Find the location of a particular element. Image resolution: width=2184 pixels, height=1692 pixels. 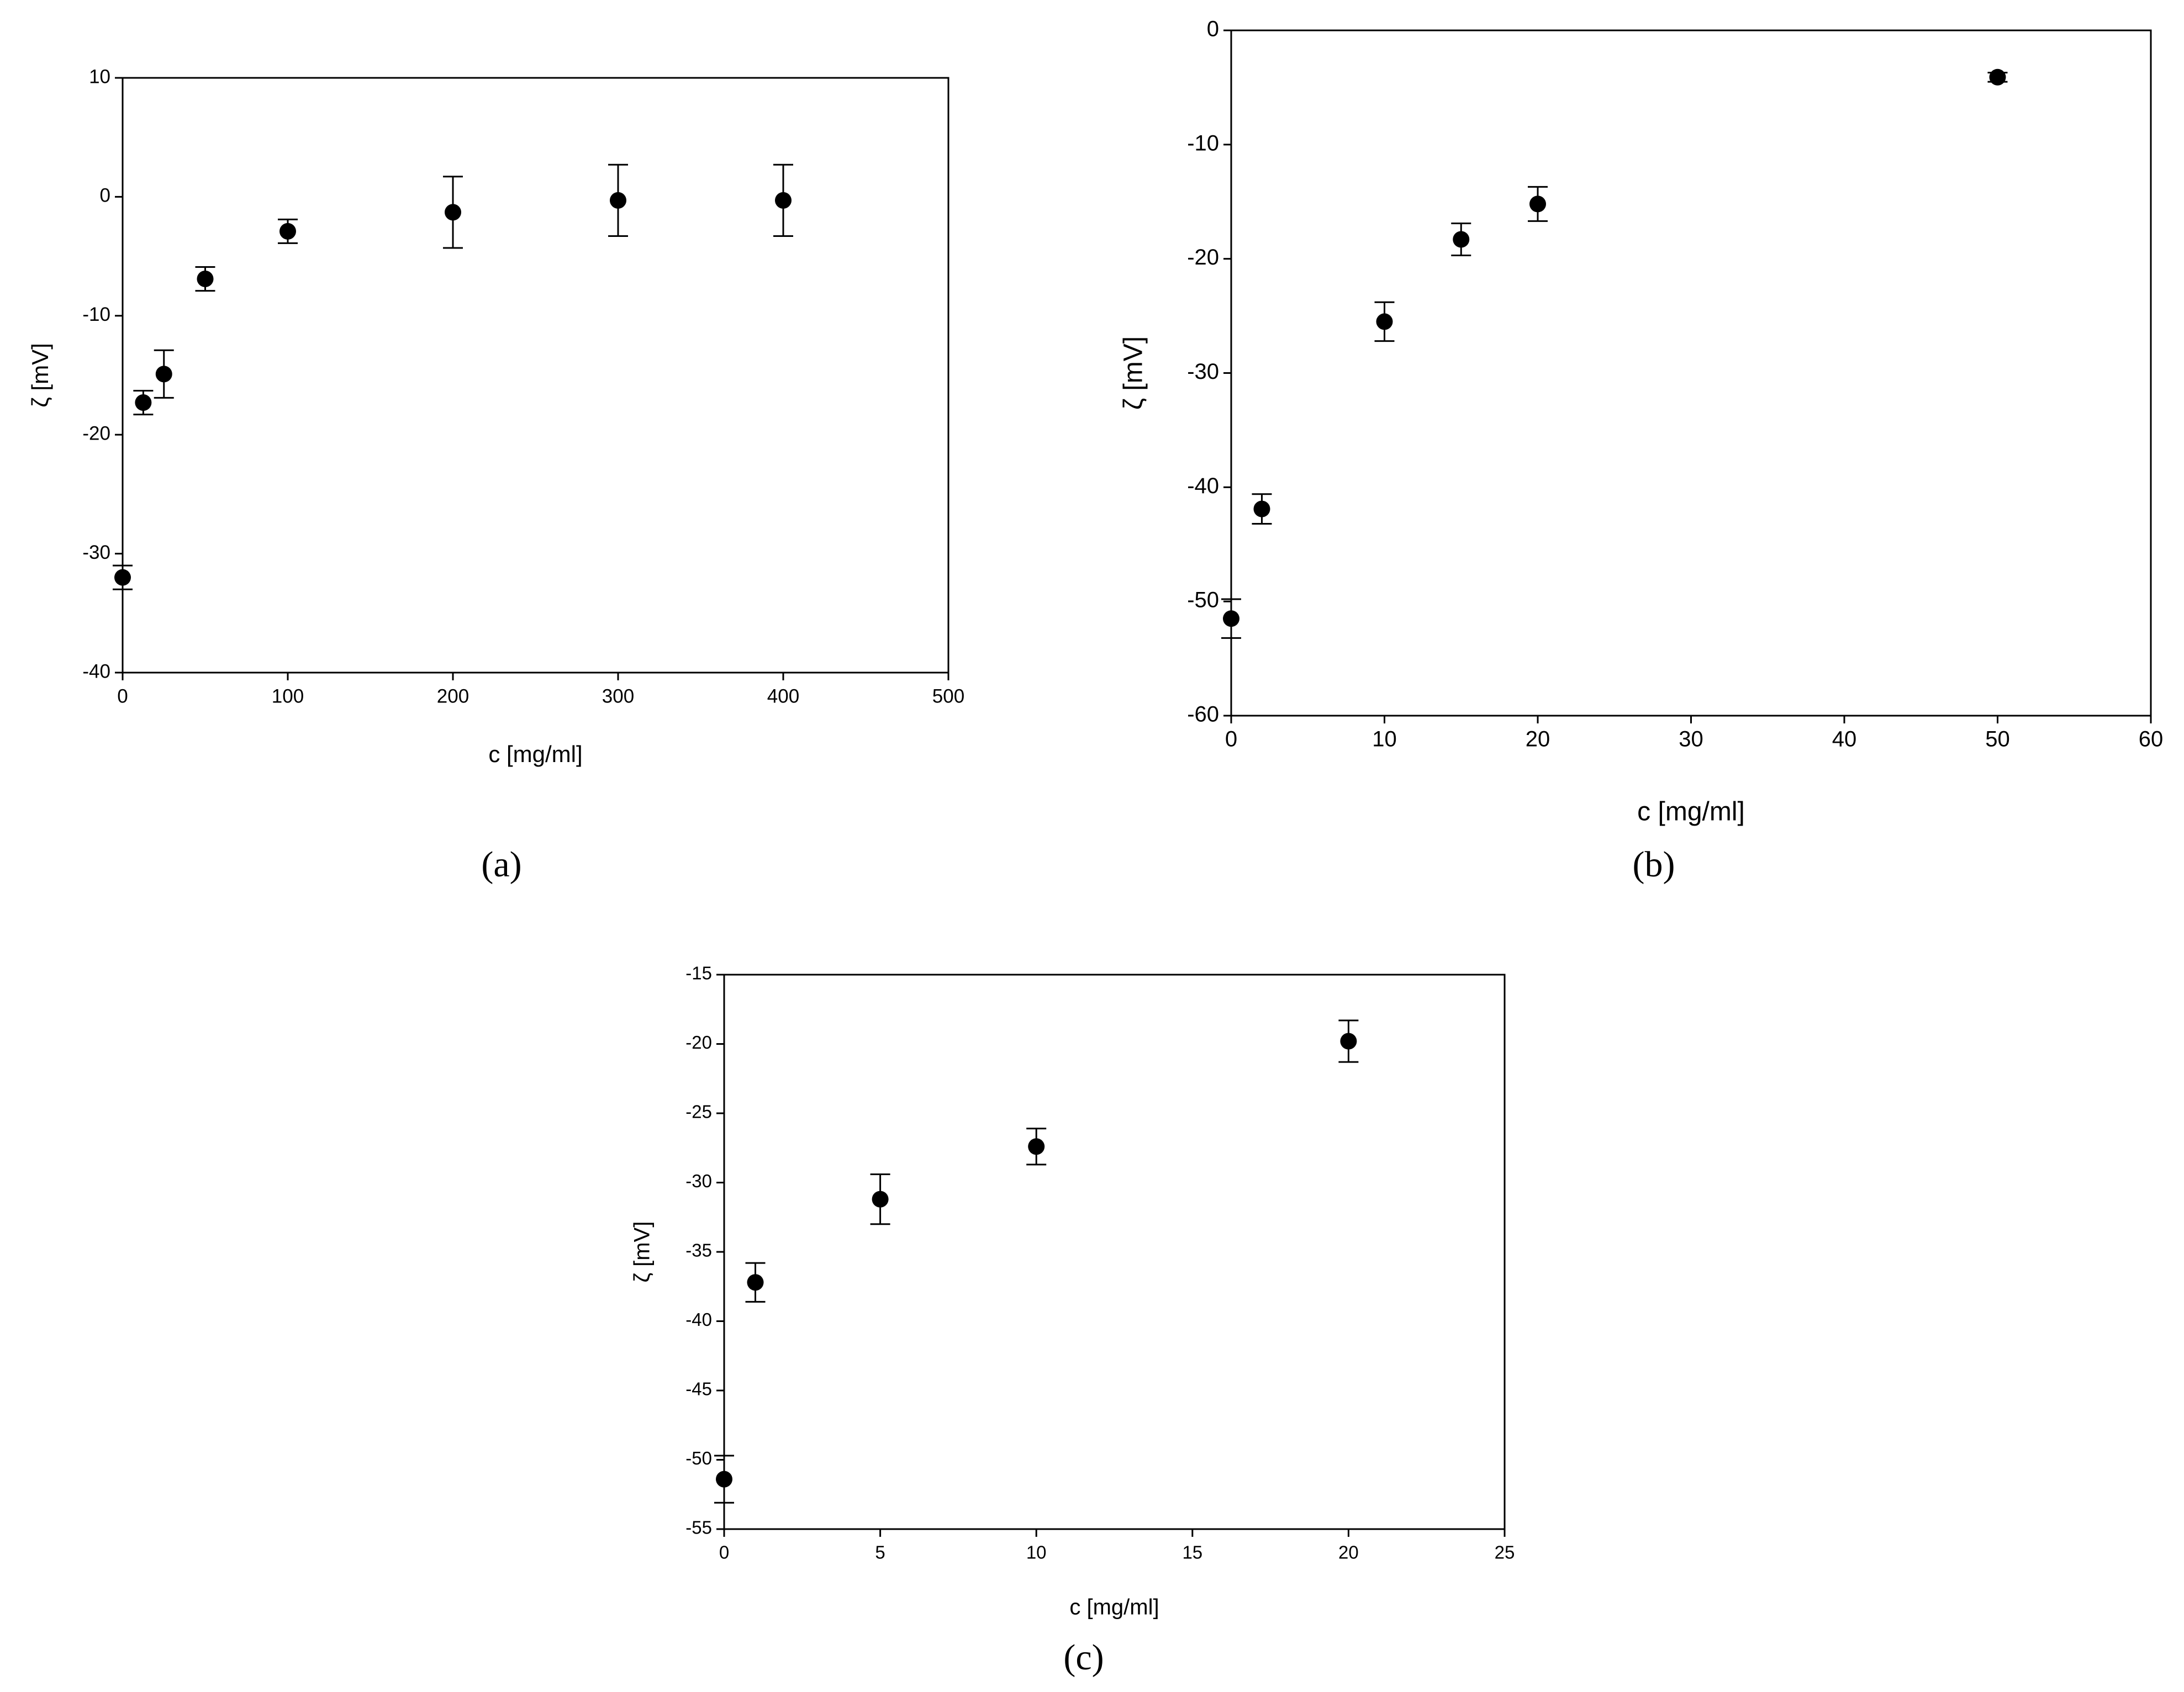

y-tick-label: -55 is located at coordinates (699, 1527).